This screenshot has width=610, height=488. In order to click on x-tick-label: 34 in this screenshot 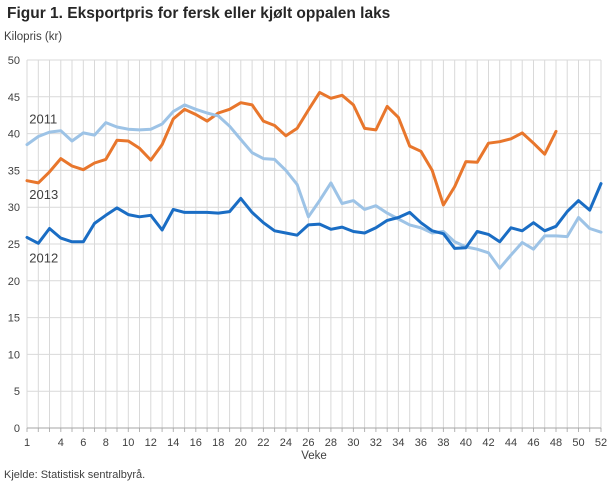, I will do `click(398, 443)`.